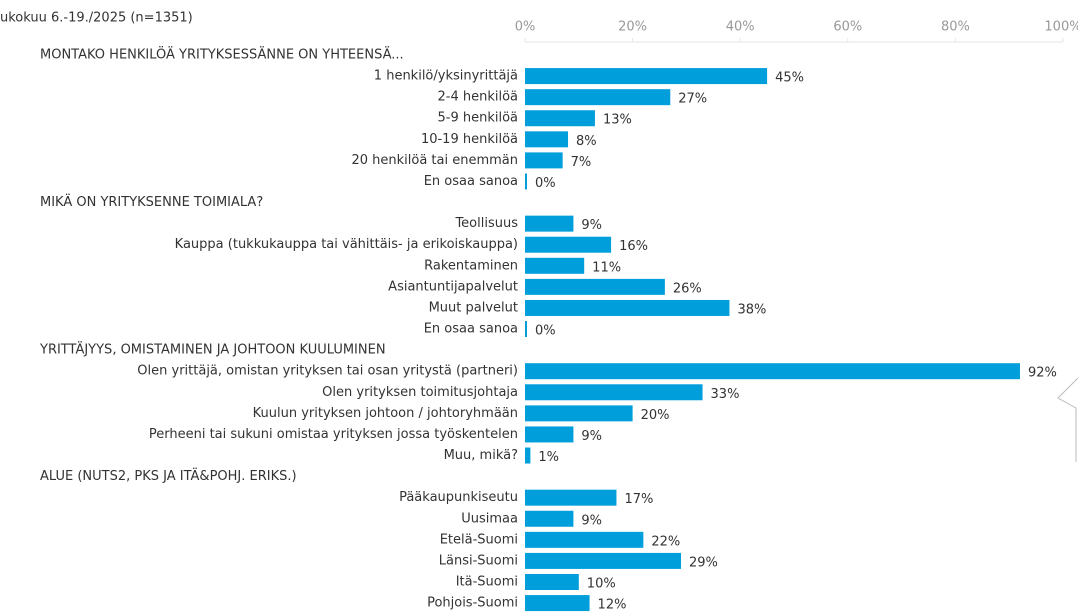 The image size is (1078, 612). What do you see at coordinates (612, 605) in the screenshot?
I see `value-label: 12%` at bounding box center [612, 605].